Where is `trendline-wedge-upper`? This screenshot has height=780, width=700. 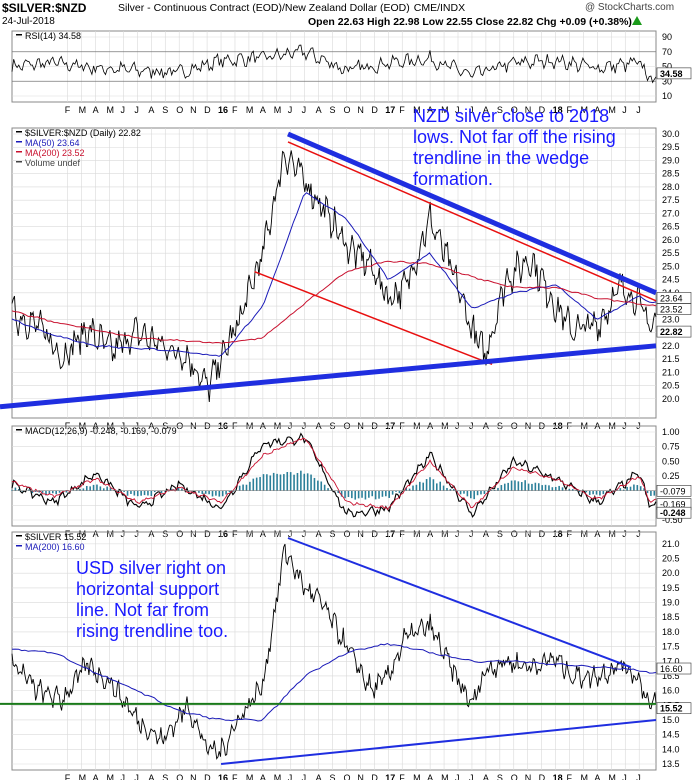
trendline-wedge-upper is located at coordinates (472, 213).